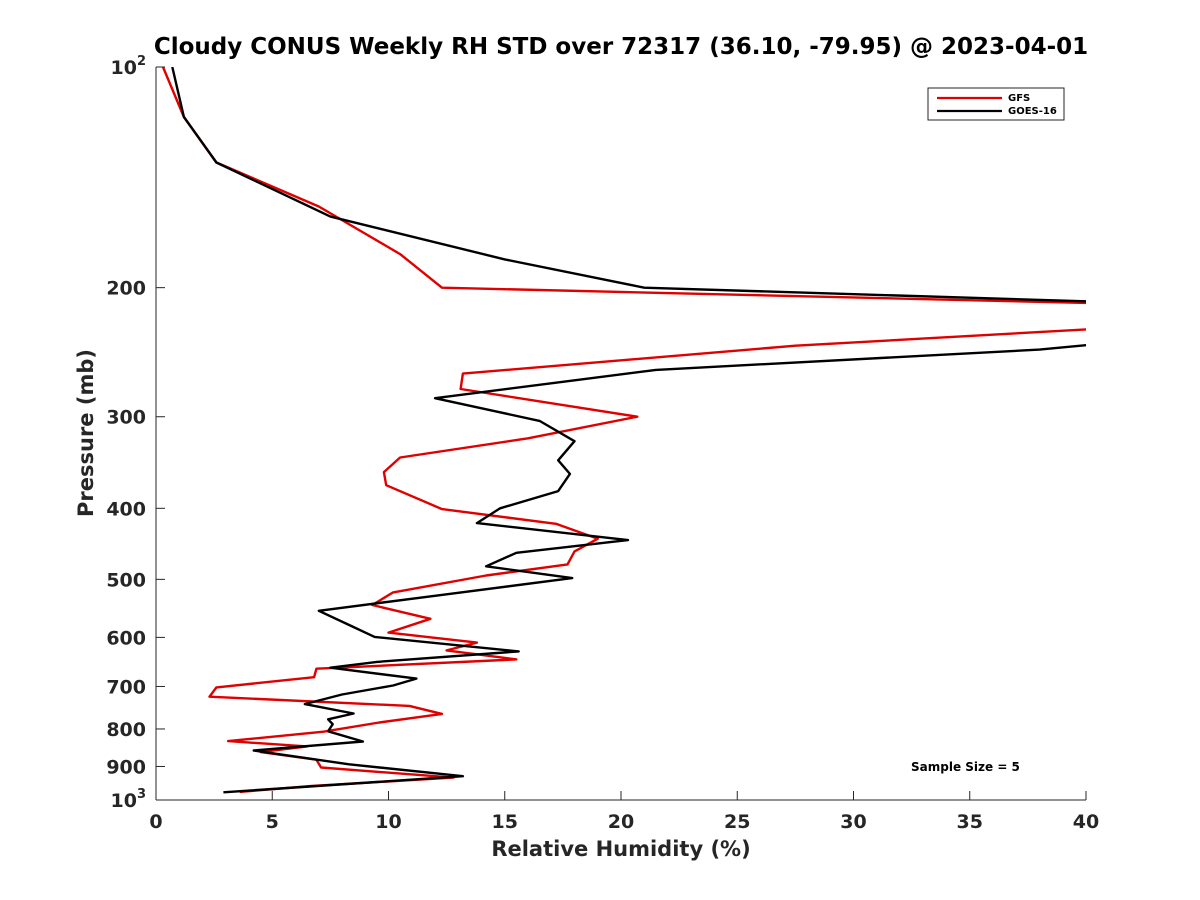 The width and height of the screenshot is (1200, 900). I want to click on y-axis-label: Pressure (mb), so click(86, 433).